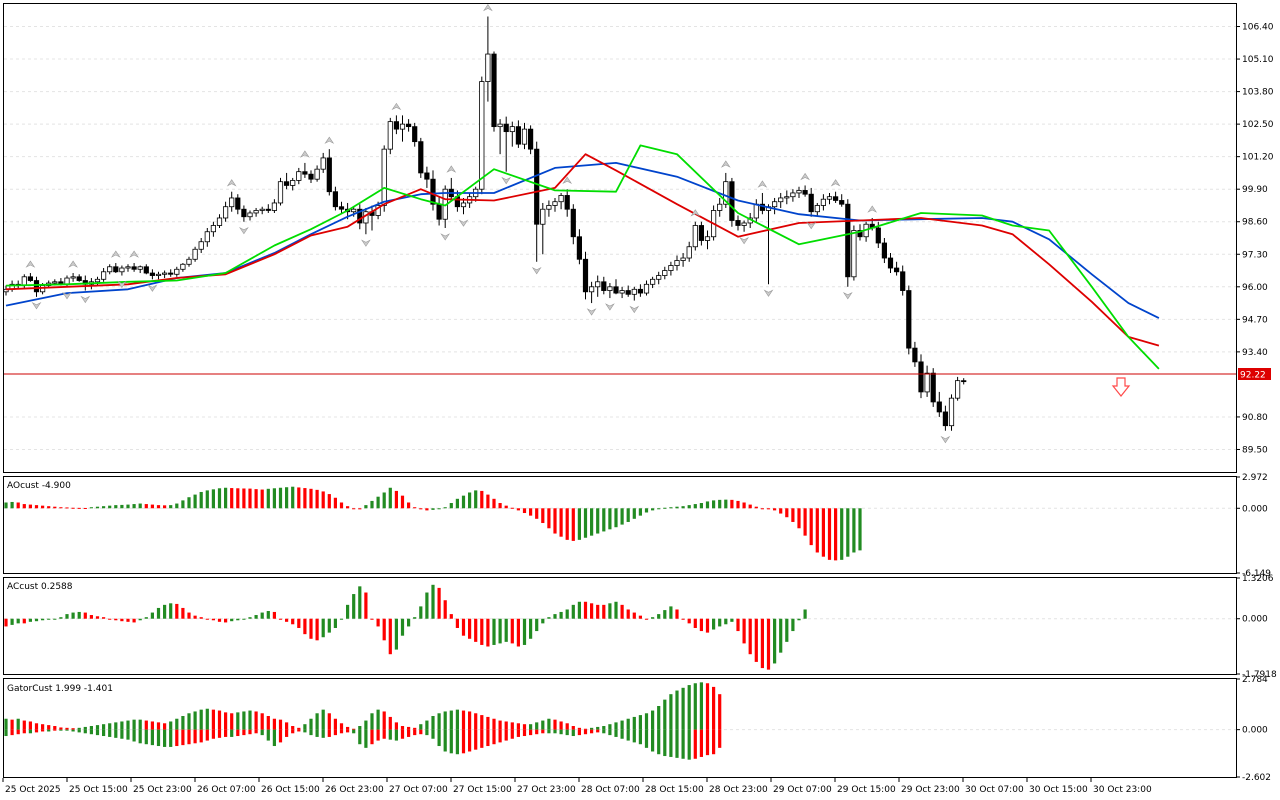 The width and height of the screenshot is (1280, 800). What do you see at coordinates (1255, 418) in the screenshot?
I see `price-axis-label: 90.80` at bounding box center [1255, 418].